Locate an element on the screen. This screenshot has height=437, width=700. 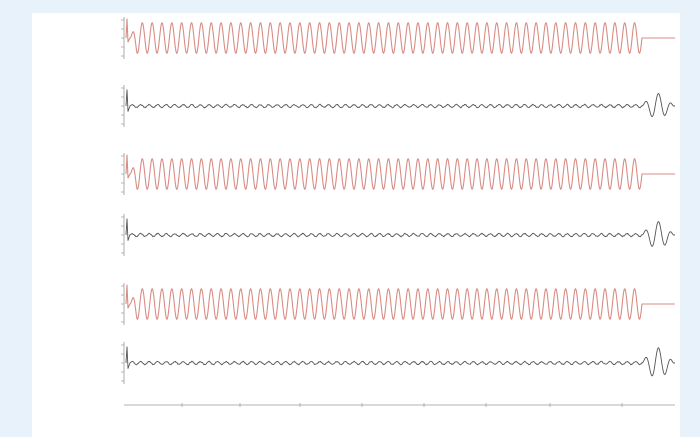
track-4-signal-line is located at coordinates (400, 232).